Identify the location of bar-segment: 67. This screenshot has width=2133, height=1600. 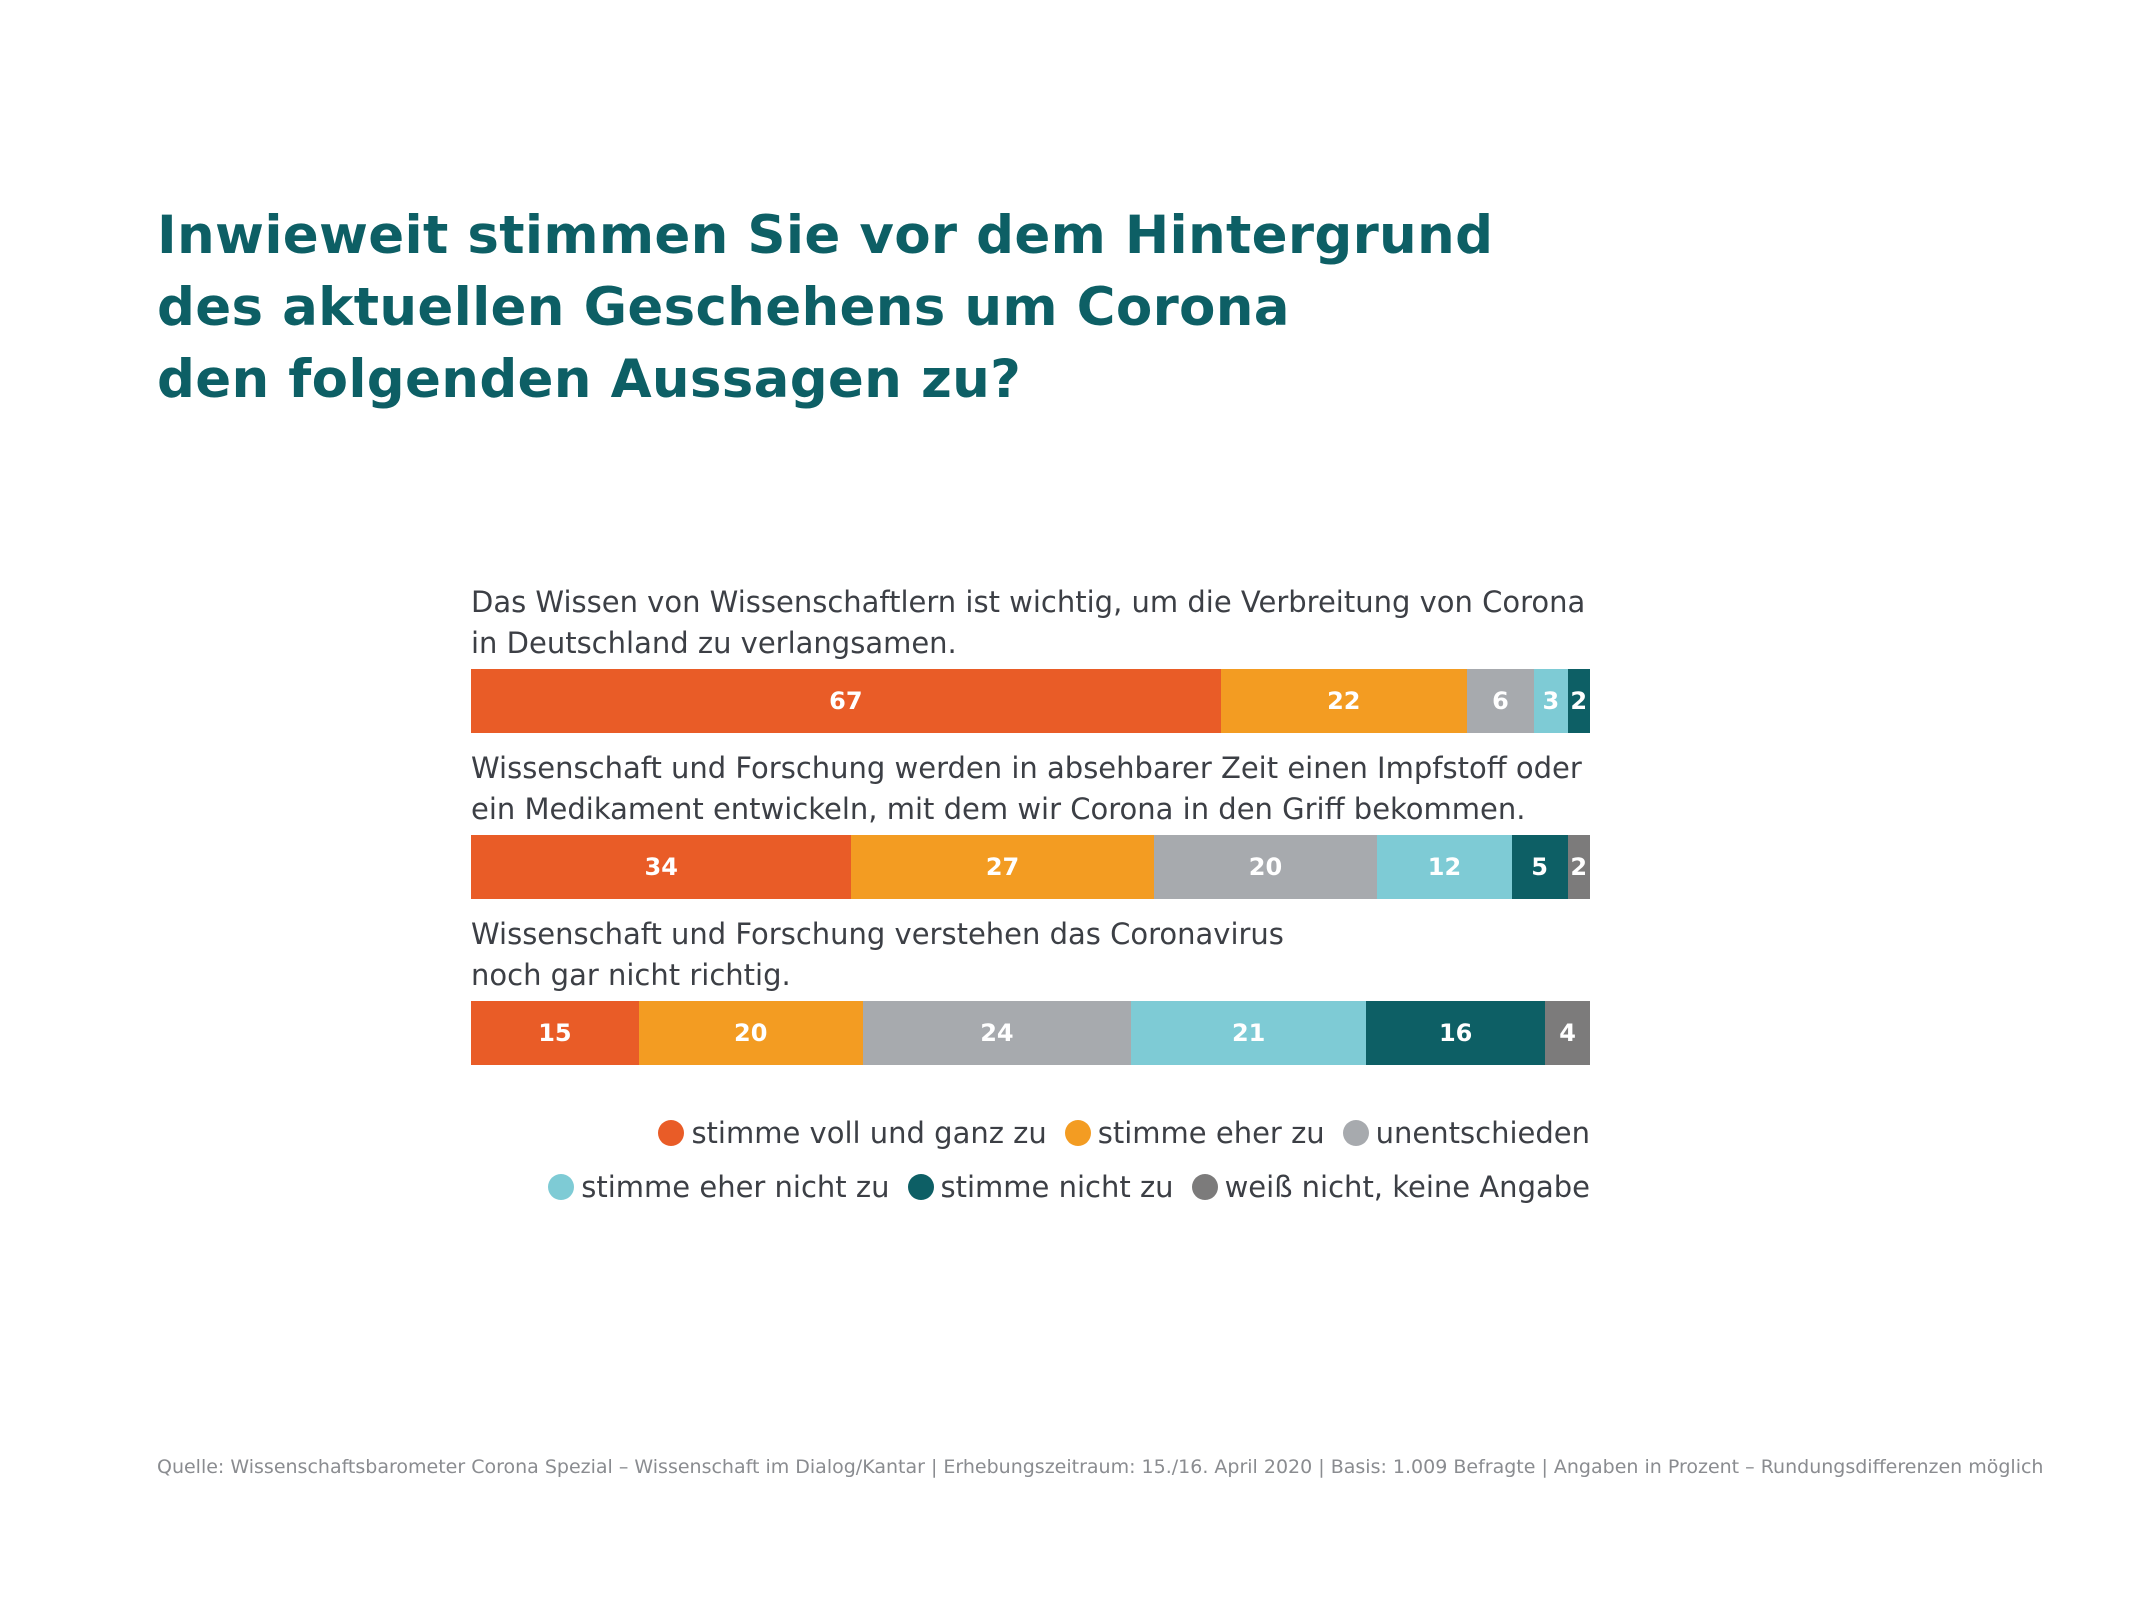
(846, 701).